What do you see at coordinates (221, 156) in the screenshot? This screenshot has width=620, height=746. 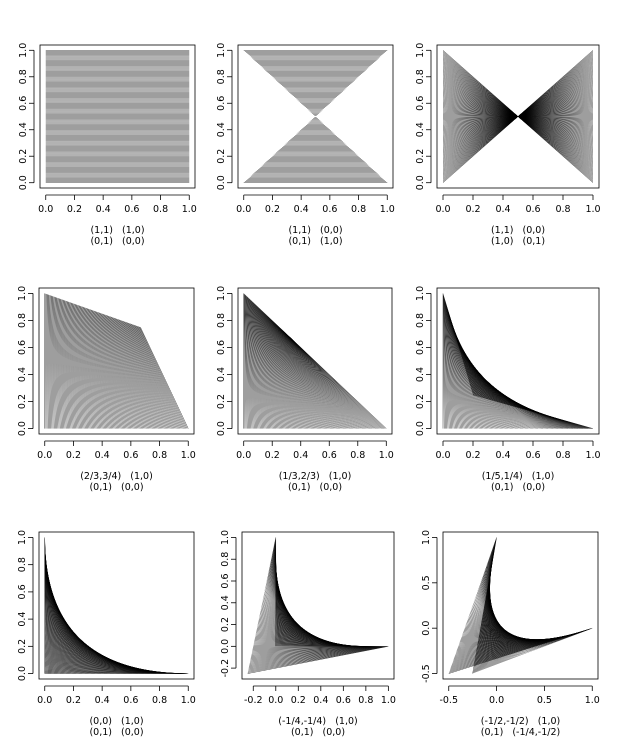 I see `y-tick-label: 0.2` at bounding box center [221, 156].